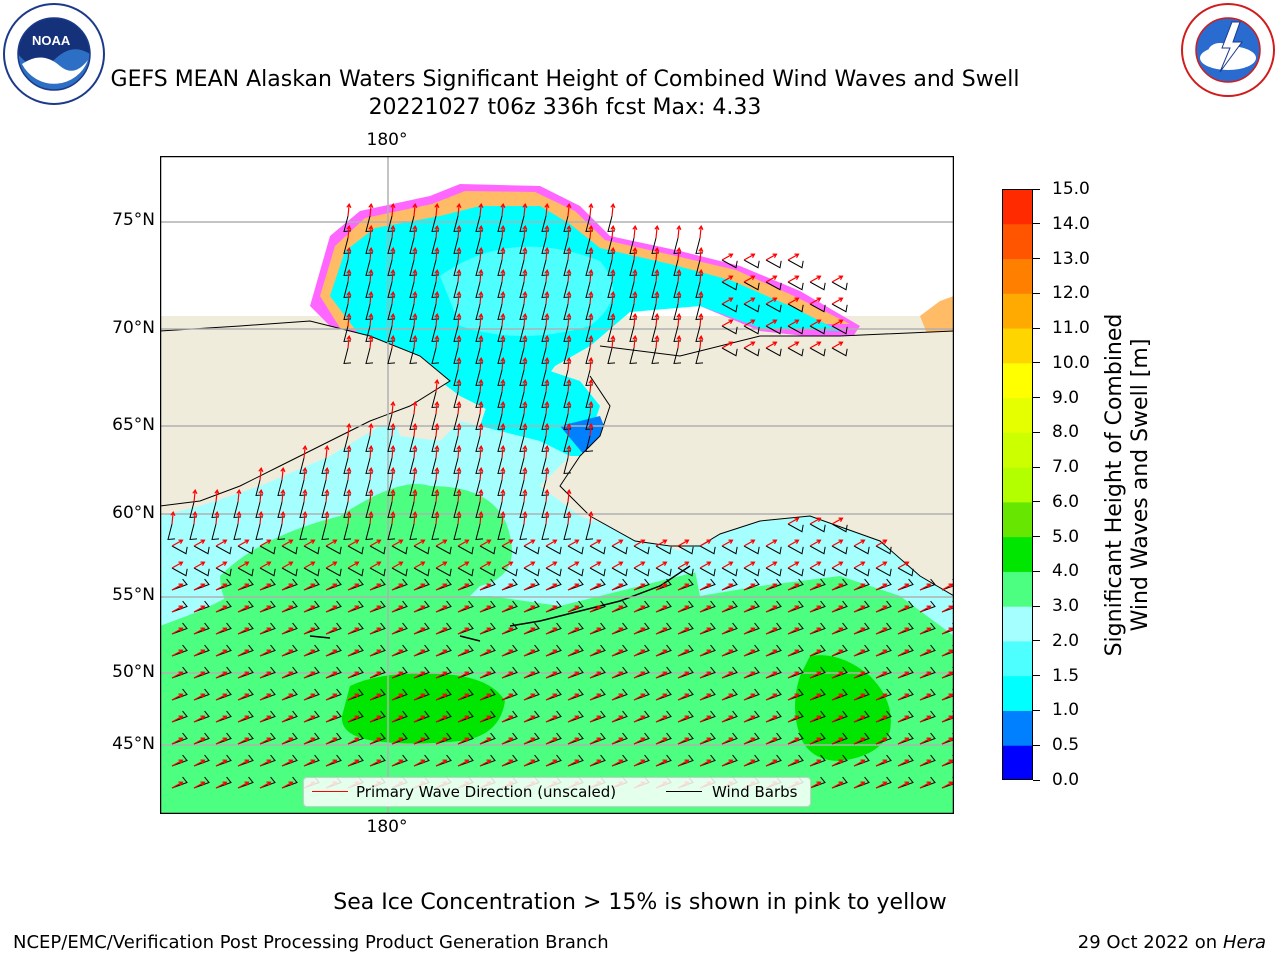  I want to click on coastline, so click(756, 486).